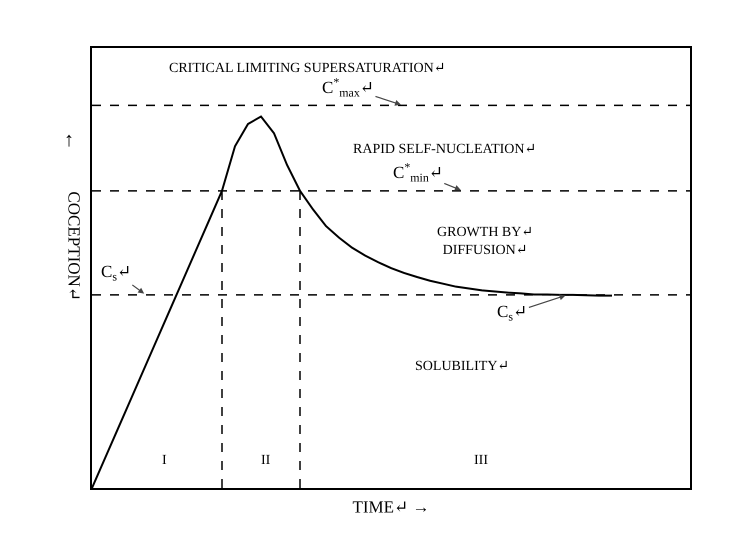 The width and height of the screenshot is (732, 538). I want to click on text: CRITICAL LIMITING SUPERSATURATION↵, so click(307, 68).